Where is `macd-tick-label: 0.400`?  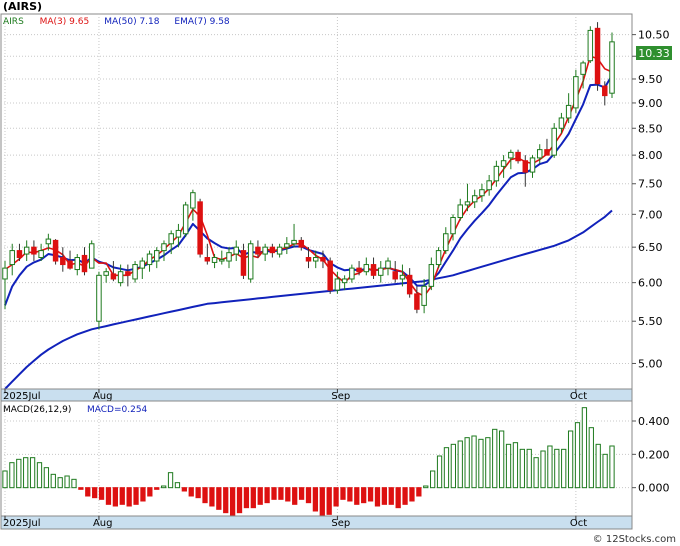
macd-tick-label: 0.400 is located at coordinates (654, 421).